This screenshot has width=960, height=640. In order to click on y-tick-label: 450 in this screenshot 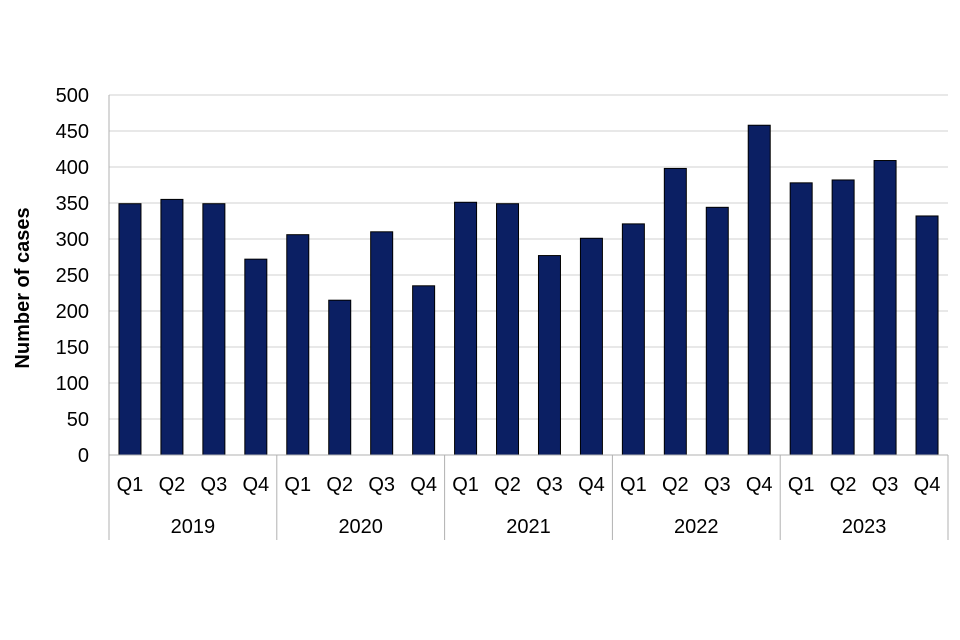, I will do `click(72, 132)`.